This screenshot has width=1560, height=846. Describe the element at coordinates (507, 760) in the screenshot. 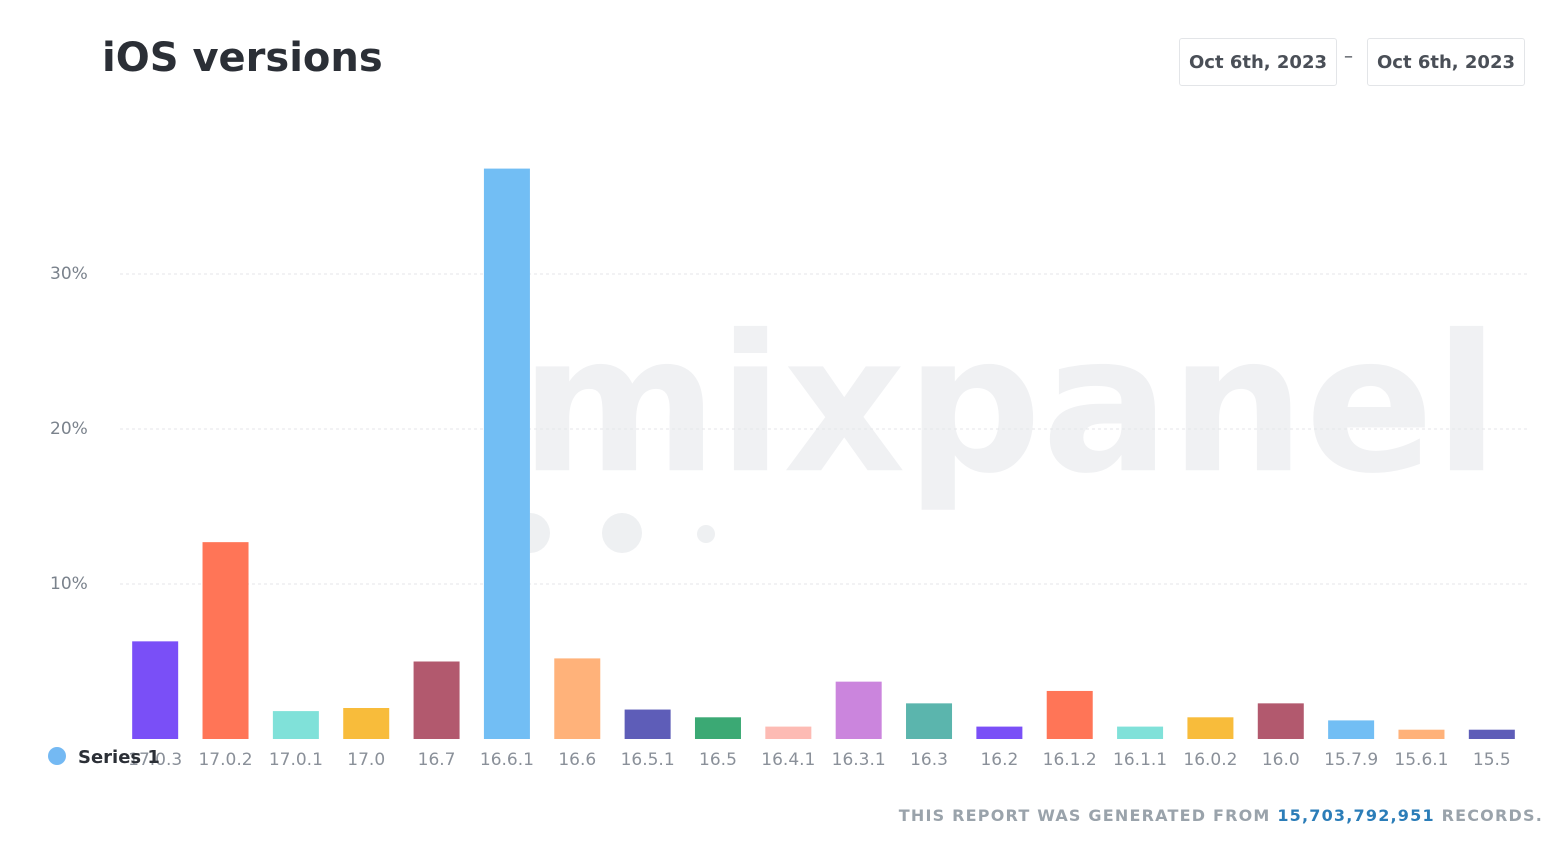

I see `x-tick-label: 16.6.1` at that location.